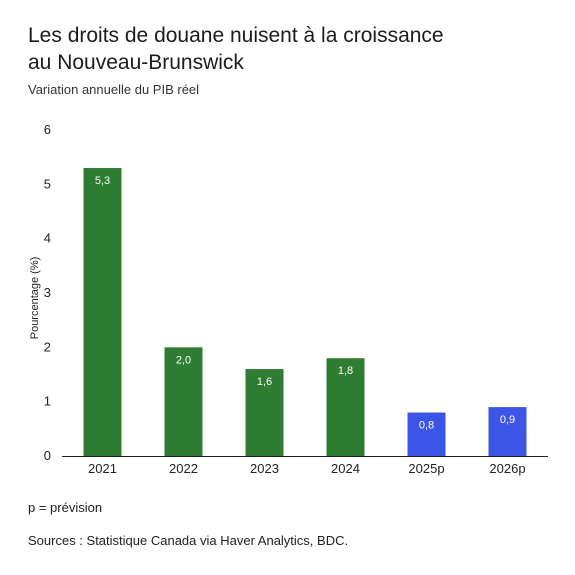 This screenshot has height=575, width=575. I want to click on data-label: 1,8, so click(345, 371).